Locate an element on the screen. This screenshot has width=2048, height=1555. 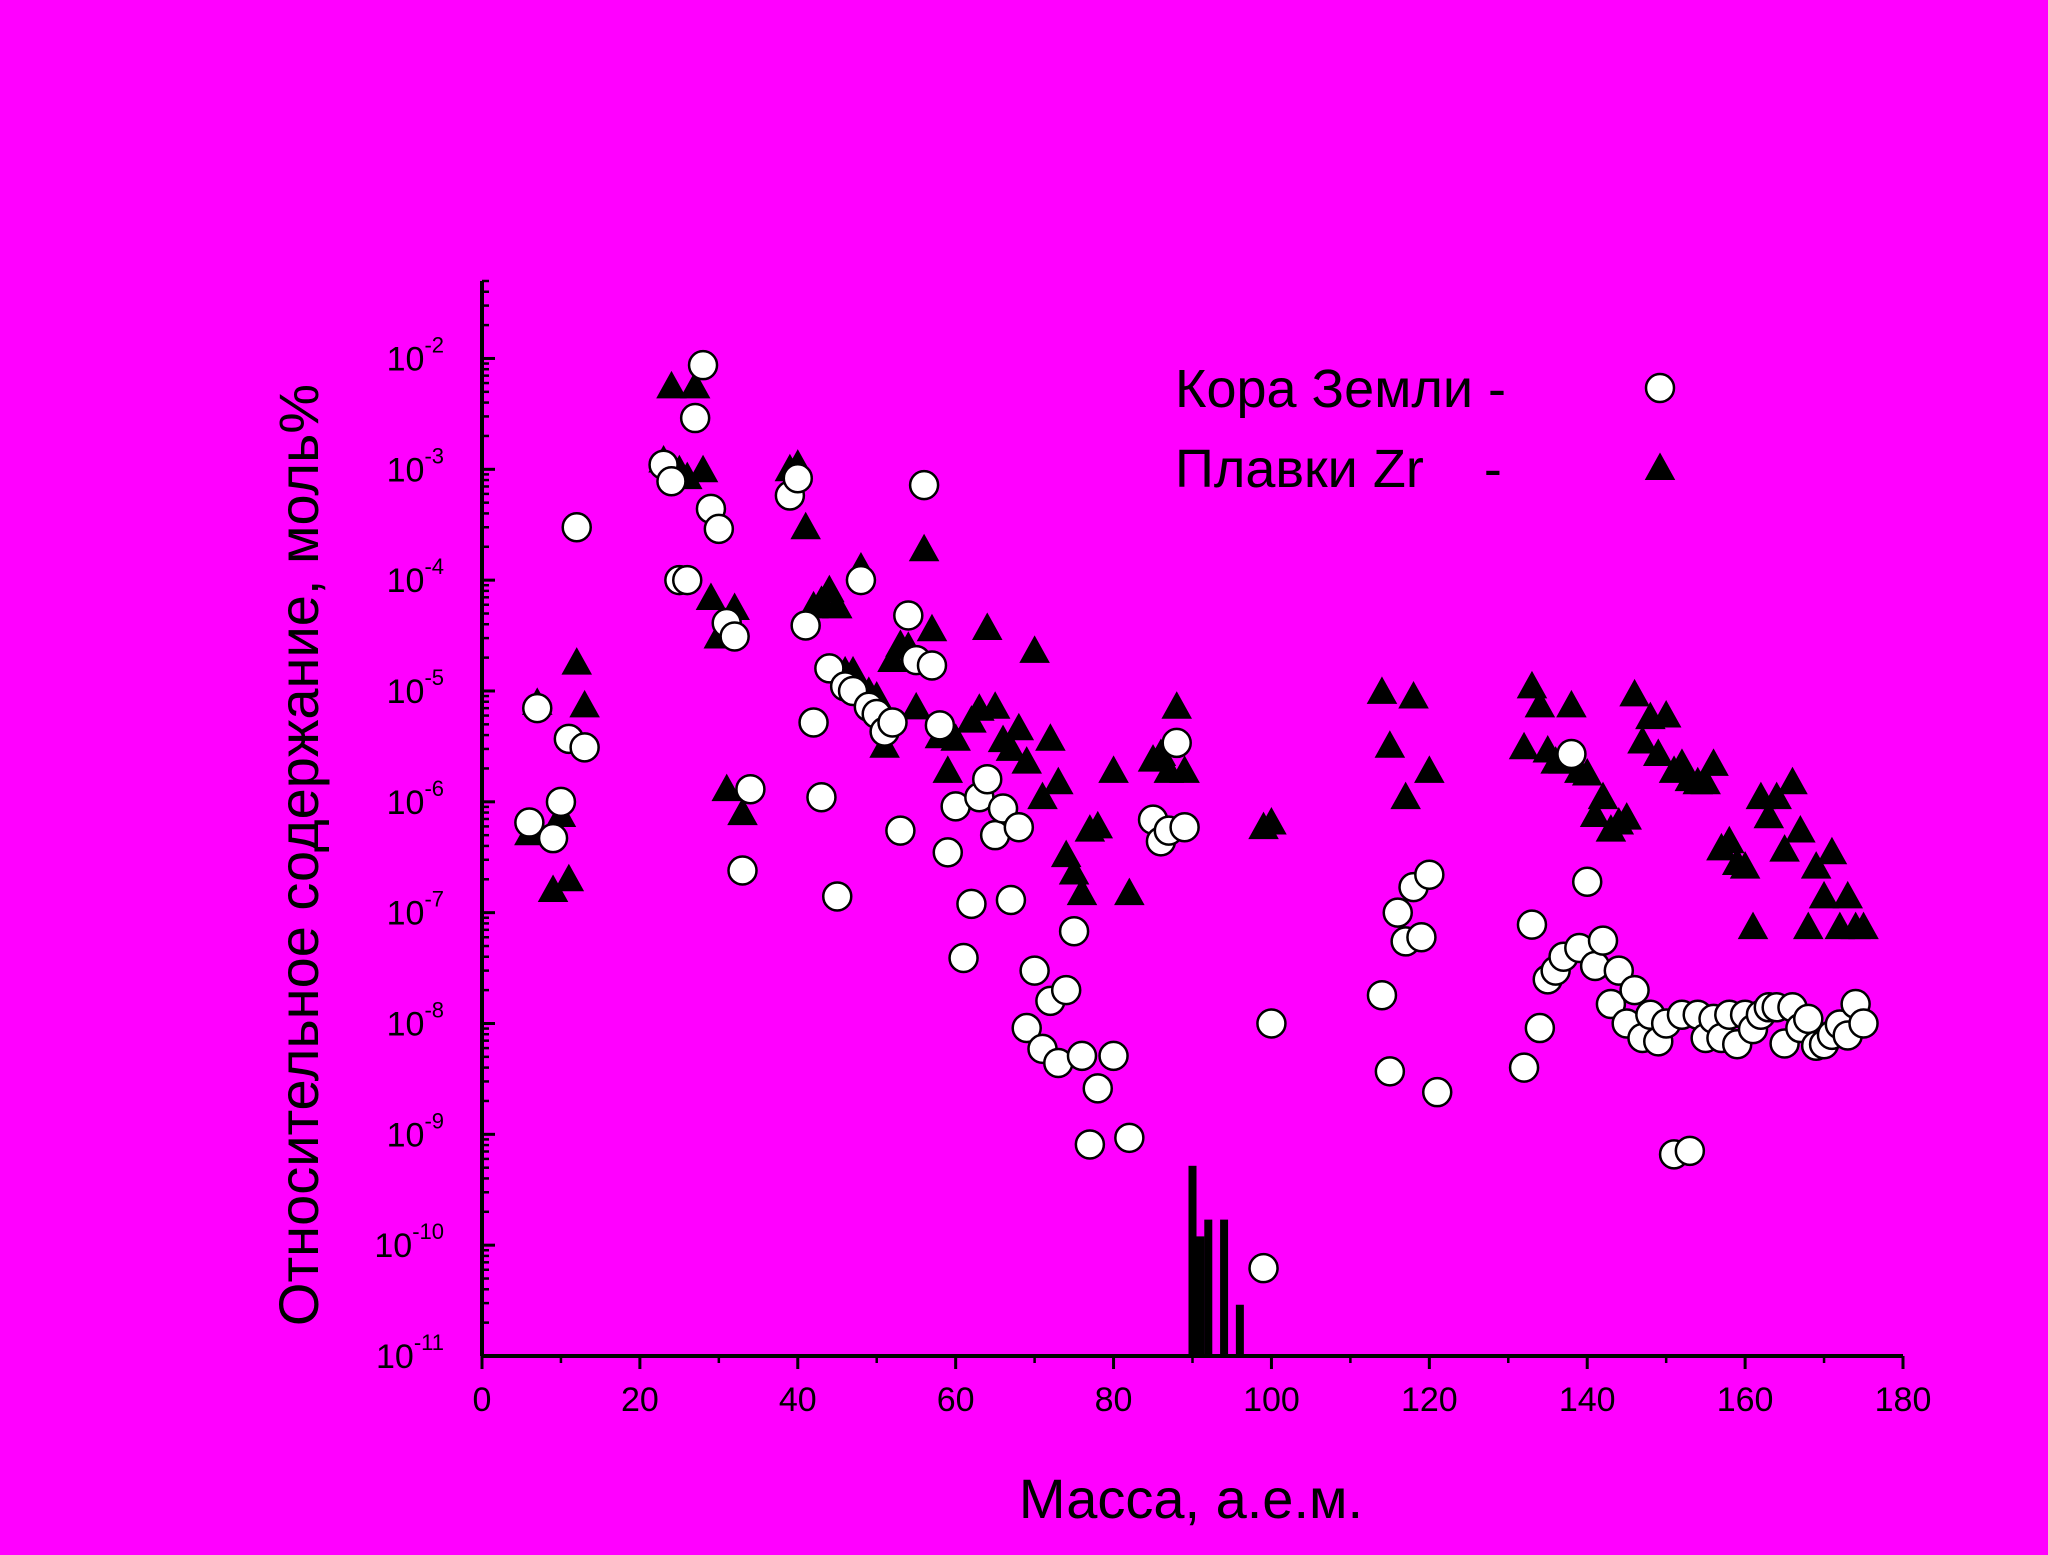
y-tick-exponent: -10 is located at coordinates (428, 1231).